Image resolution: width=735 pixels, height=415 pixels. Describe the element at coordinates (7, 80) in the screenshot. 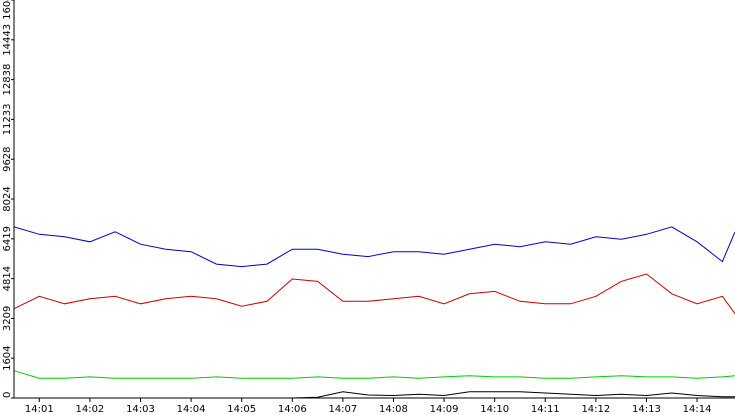

I see `y-tick-label: 12838` at that location.